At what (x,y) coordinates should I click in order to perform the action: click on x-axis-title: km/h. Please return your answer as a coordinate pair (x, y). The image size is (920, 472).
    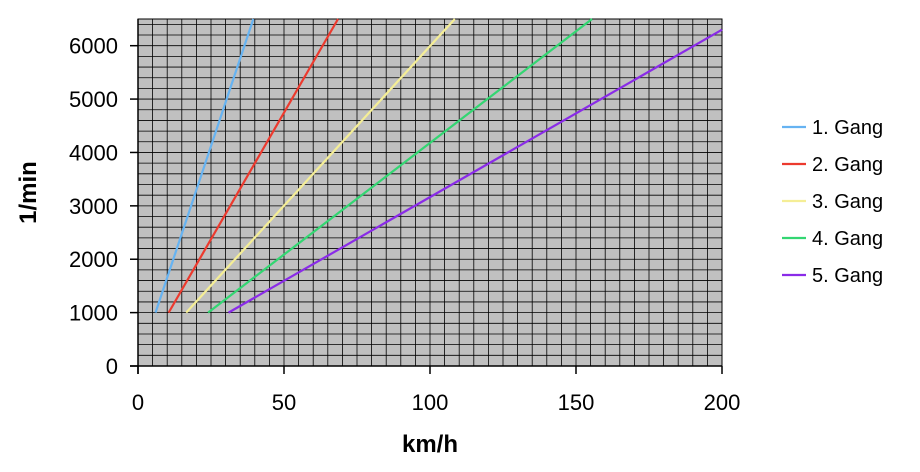
    Looking at the image, I should click on (430, 444).